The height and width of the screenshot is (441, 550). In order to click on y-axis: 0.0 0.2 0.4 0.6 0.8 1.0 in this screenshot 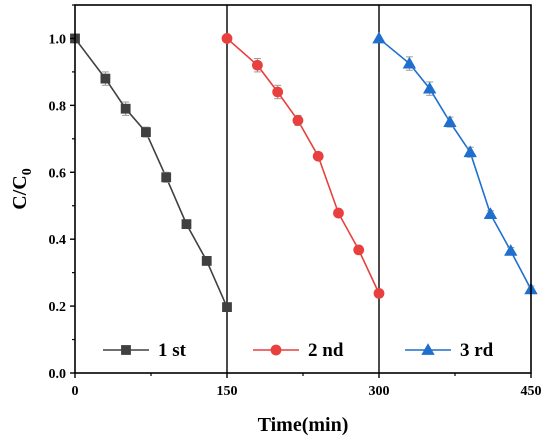, I will do `click(62, 193)`.